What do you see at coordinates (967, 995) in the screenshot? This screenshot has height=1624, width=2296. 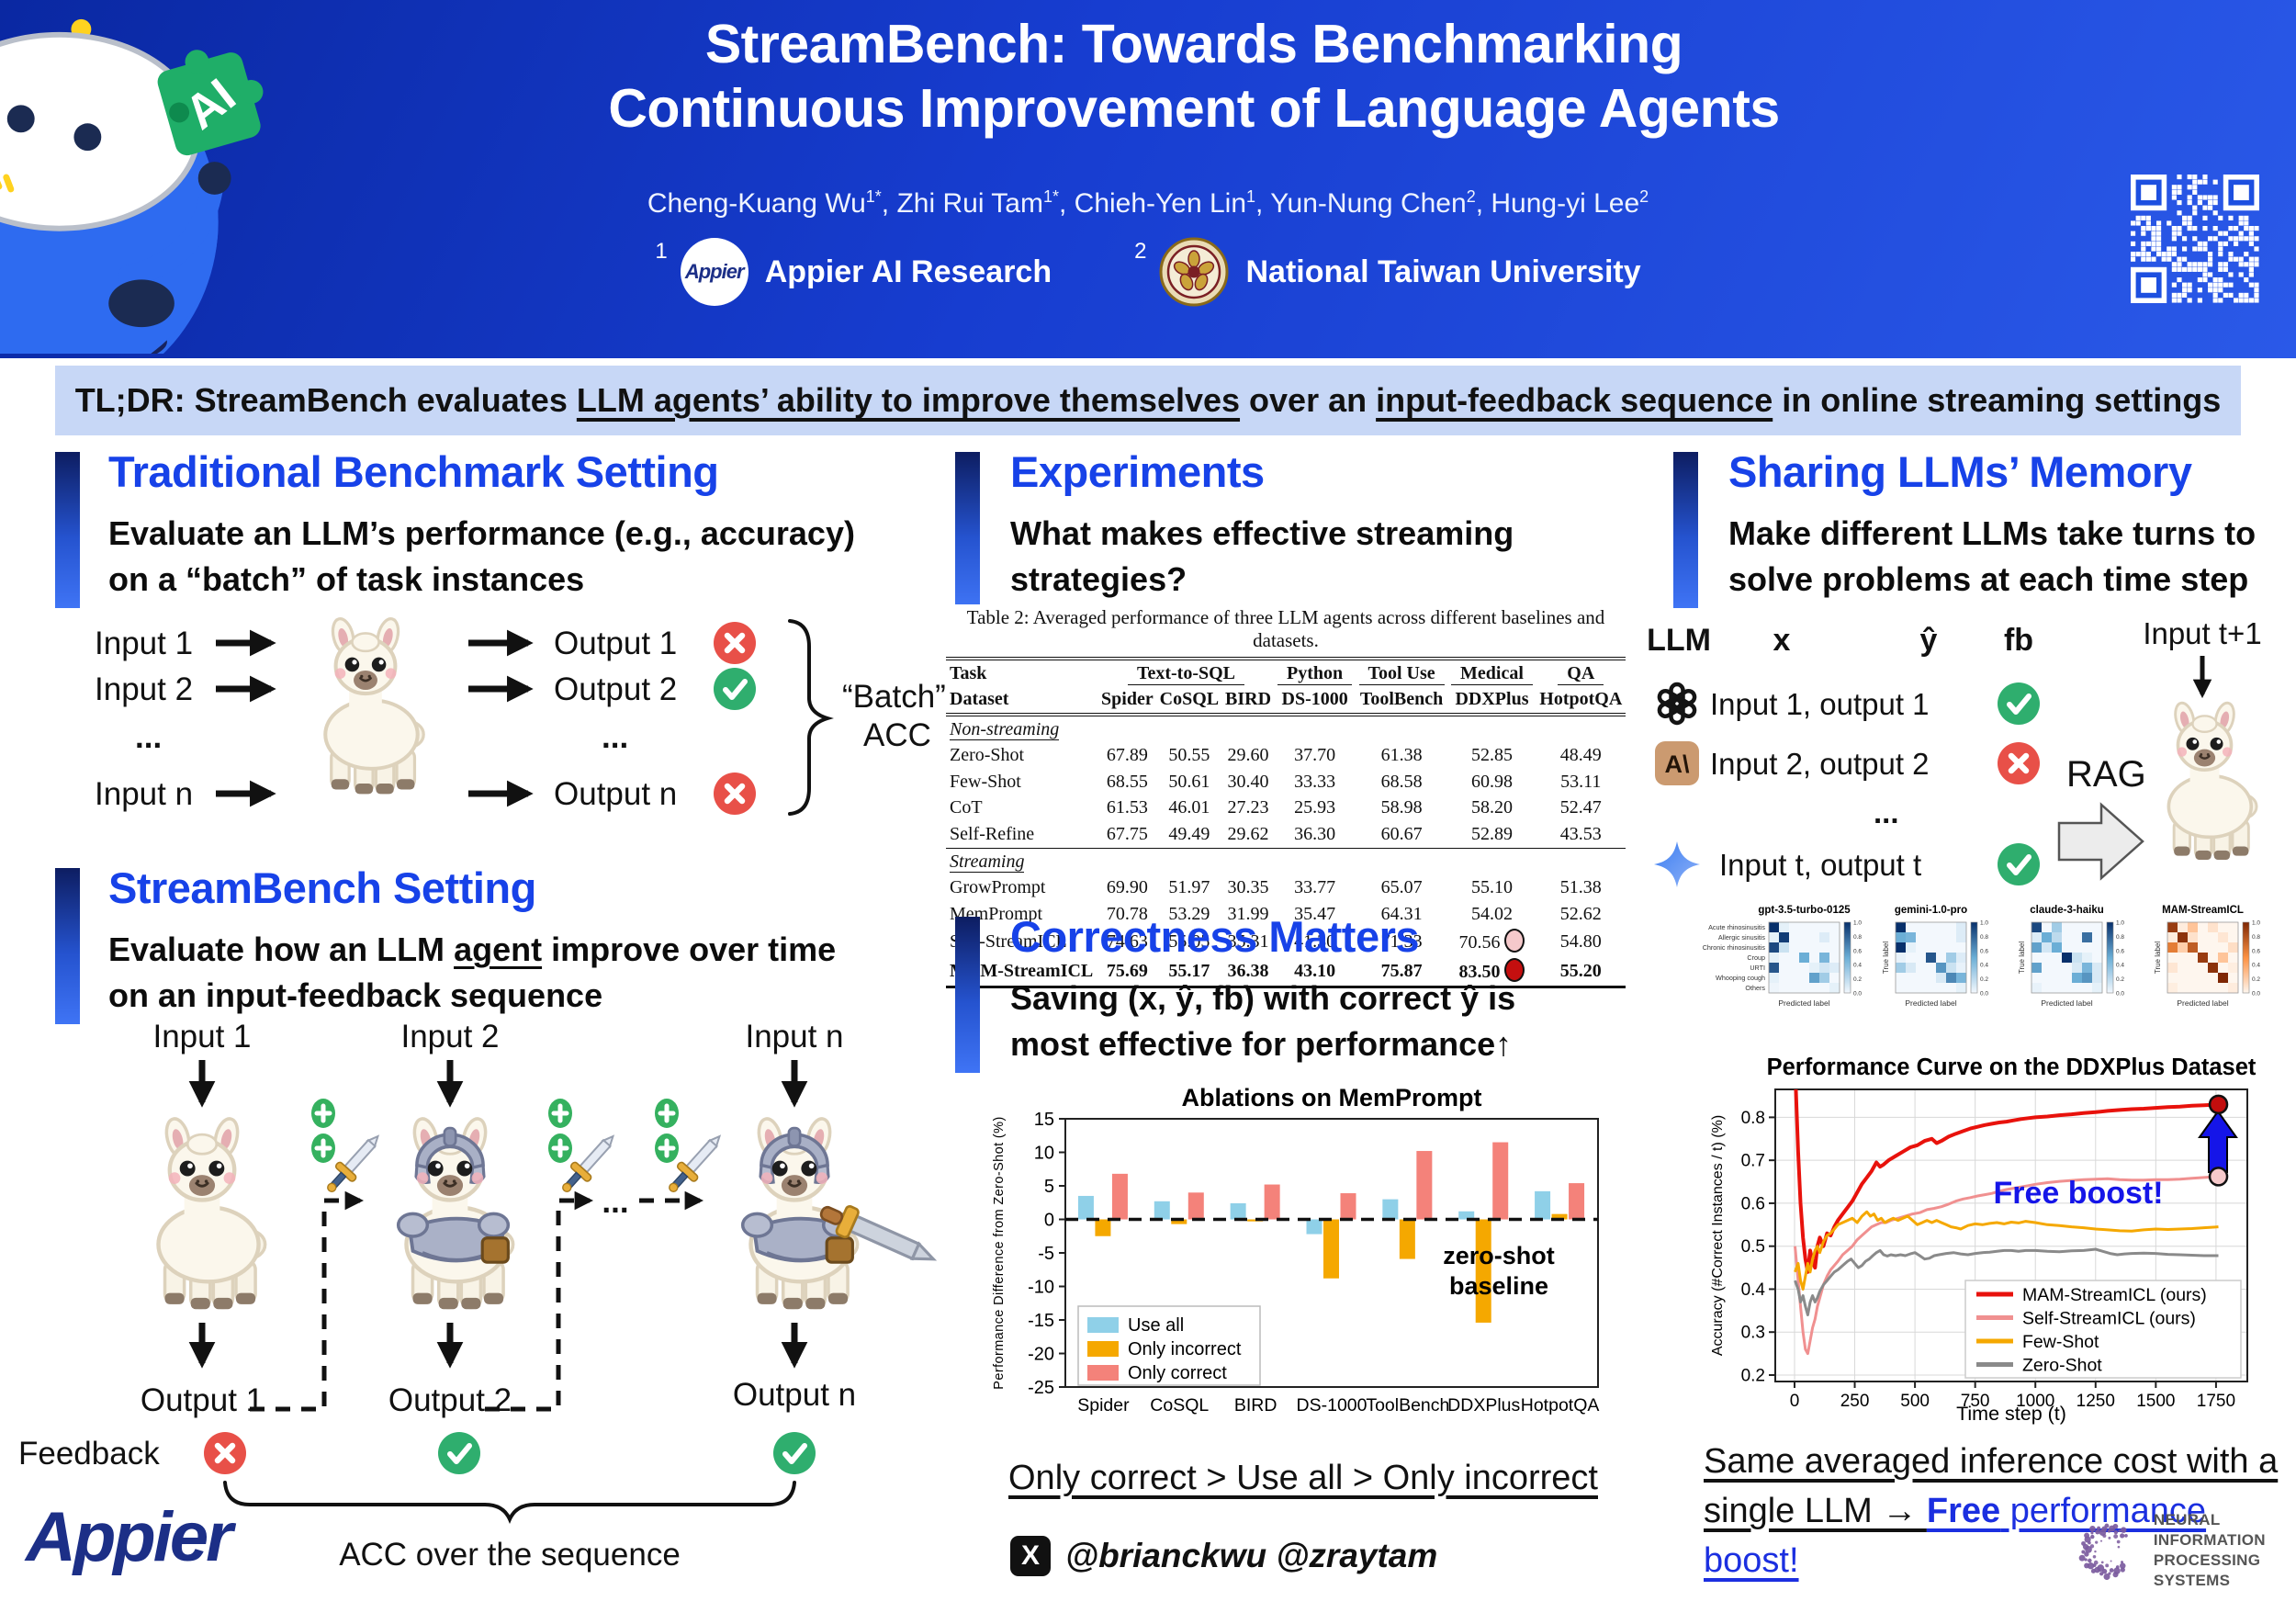 I see `section-bar-correctness` at bounding box center [967, 995].